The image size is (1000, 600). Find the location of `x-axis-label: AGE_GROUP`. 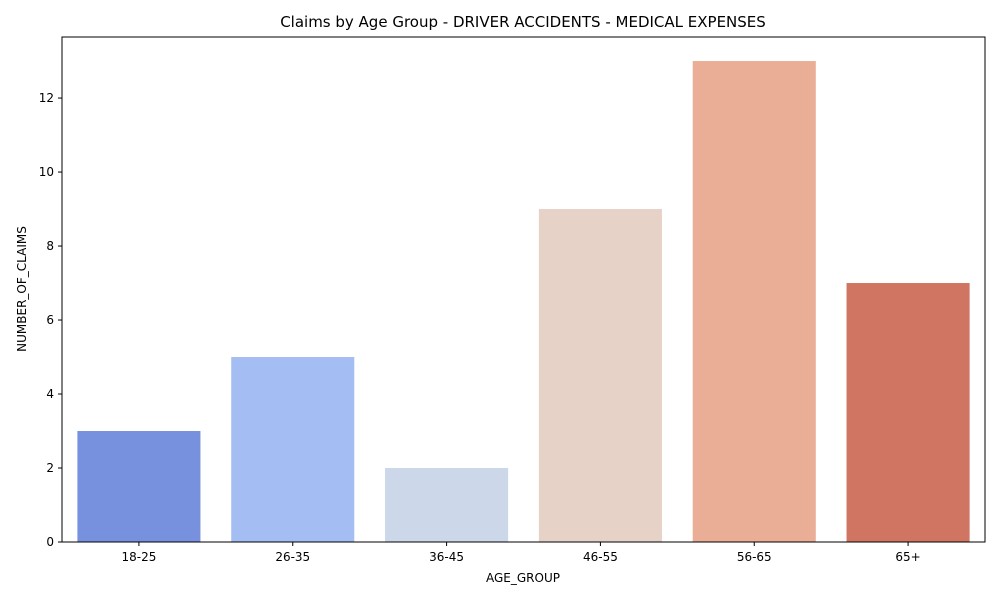

x-axis-label: AGE_GROUP is located at coordinates (523, 578).